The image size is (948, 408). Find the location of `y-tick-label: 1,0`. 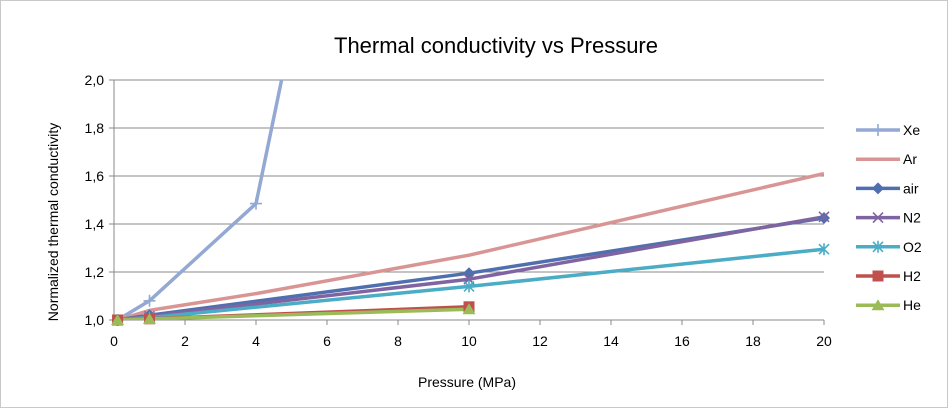

y-tick-label: 1,0 is located at coordinates (95, 320).